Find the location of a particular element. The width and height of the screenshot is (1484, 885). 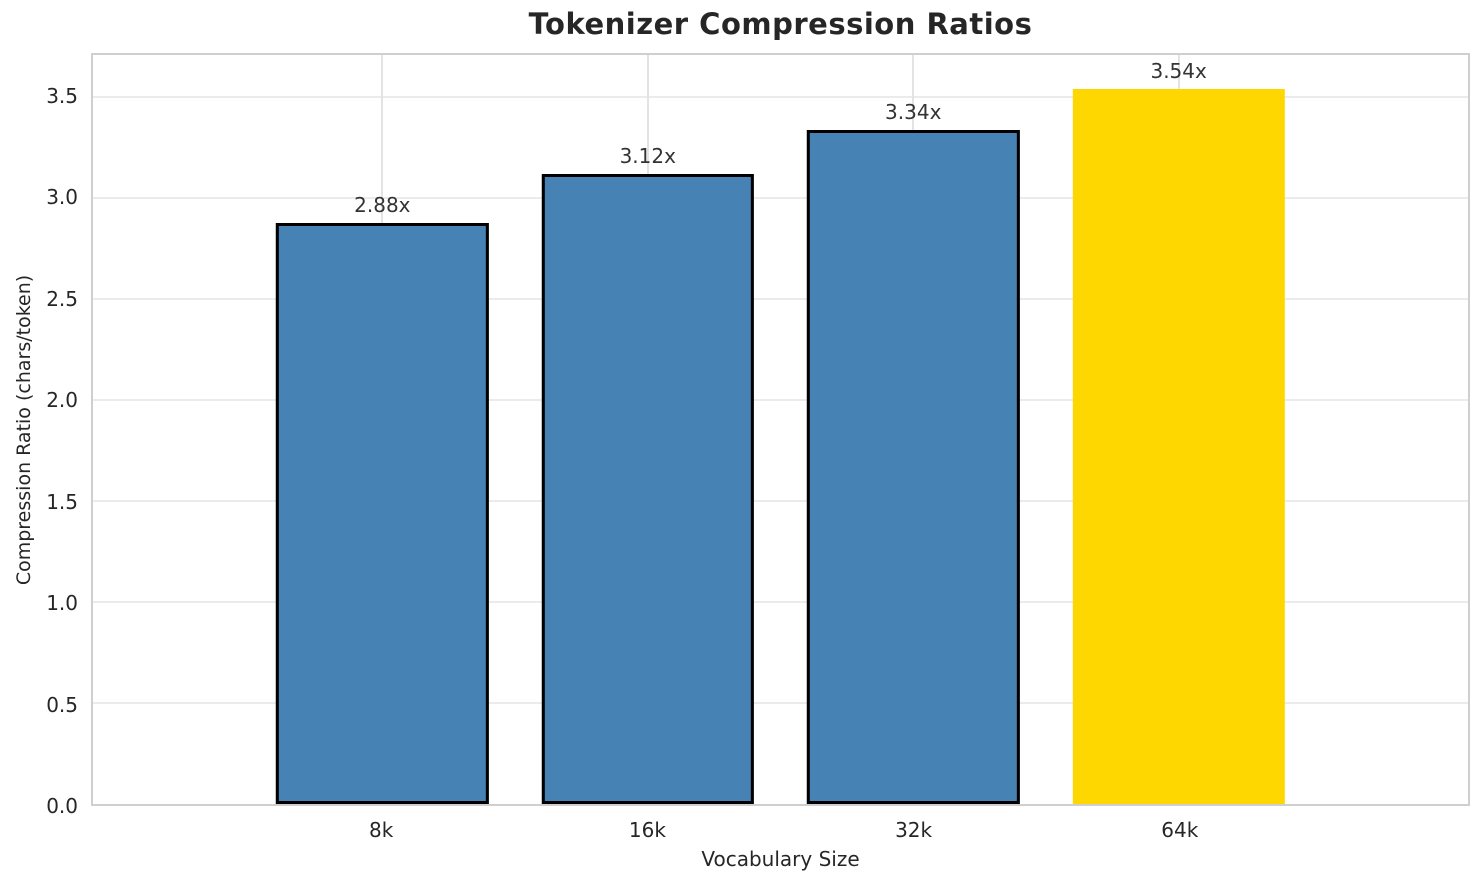

y-axis-tick-labels: 0.0 0.5 1.0 1.5 2.0 2.5 3.0 3.5 is located at coordinates (39, 435).